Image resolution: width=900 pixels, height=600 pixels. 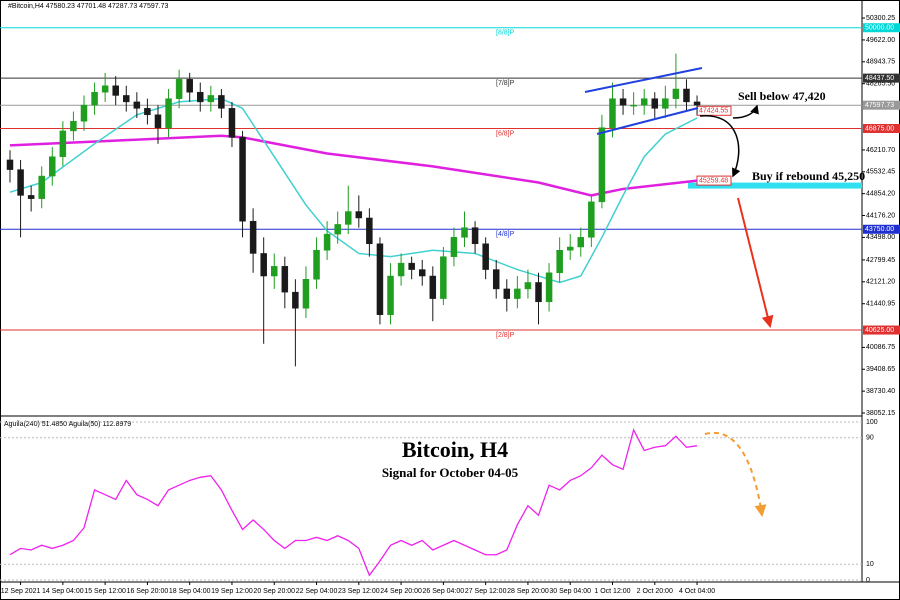 I want to click on level-tag: [2/8]P, so click(x=505, y=335).